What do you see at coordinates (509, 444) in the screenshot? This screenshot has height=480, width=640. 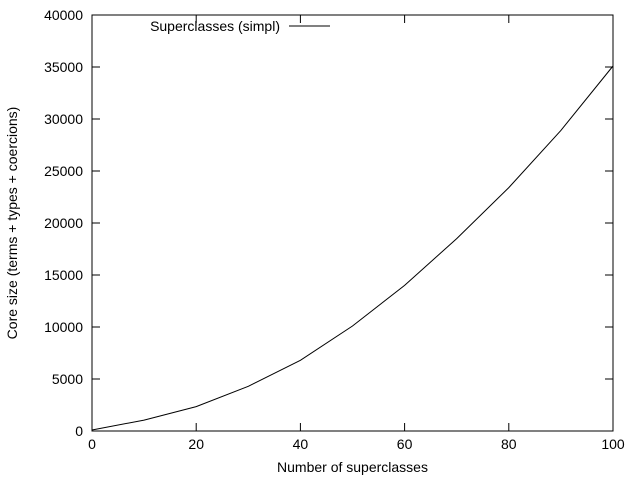 I see `x-tick-label: 80` at bounding box center [509, 444].